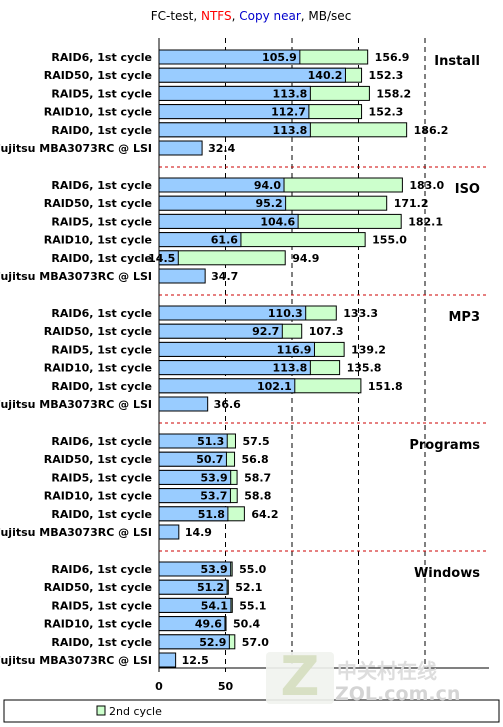 Image resolution: width=503 pixels, height=727 pixels. I want to click on value-label-first: 102.1, so click(274, 386).